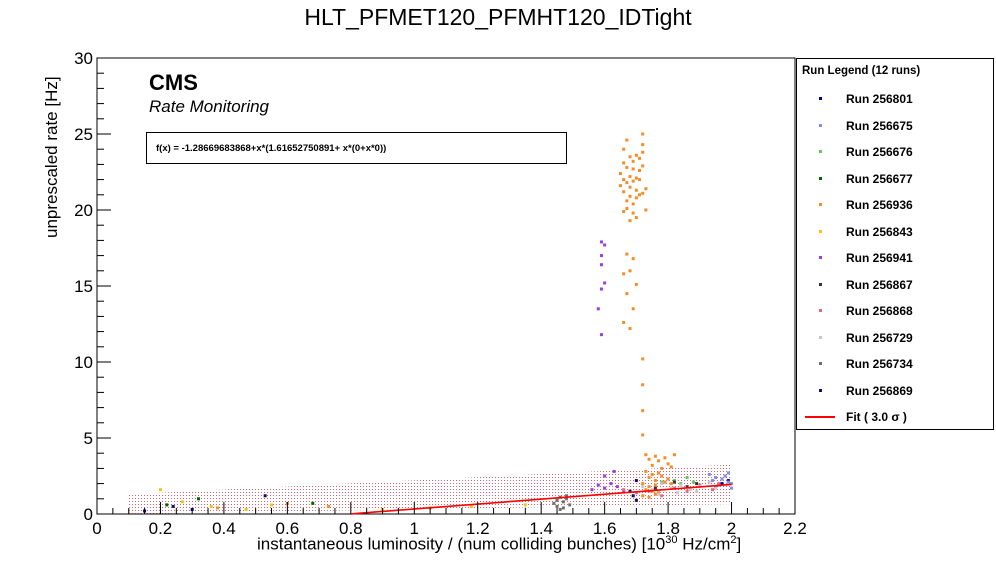  I want to click on x-axis-label-exponent: 30, so click(671, 540).